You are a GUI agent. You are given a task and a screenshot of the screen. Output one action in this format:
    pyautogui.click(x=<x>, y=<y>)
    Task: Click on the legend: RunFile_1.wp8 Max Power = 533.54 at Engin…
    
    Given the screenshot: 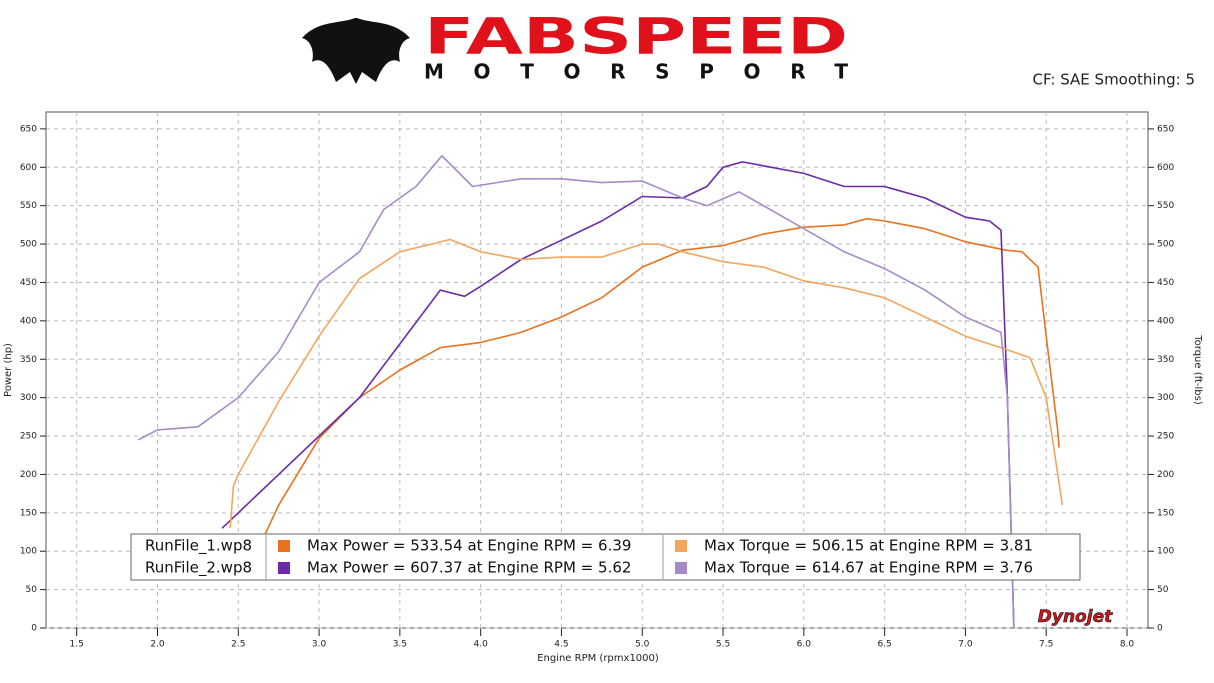 What is the action you would take?
    pyautogui.click(x=605, y=557)
    